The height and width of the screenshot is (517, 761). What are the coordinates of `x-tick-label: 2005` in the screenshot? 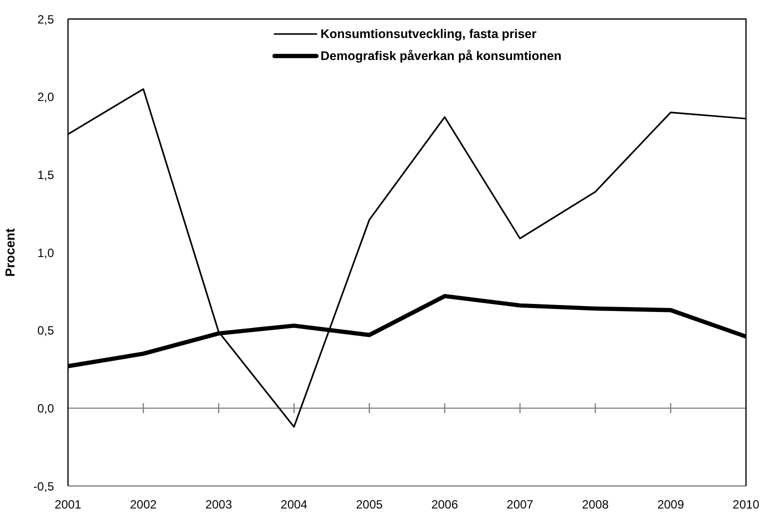 It's located at (370, 505).